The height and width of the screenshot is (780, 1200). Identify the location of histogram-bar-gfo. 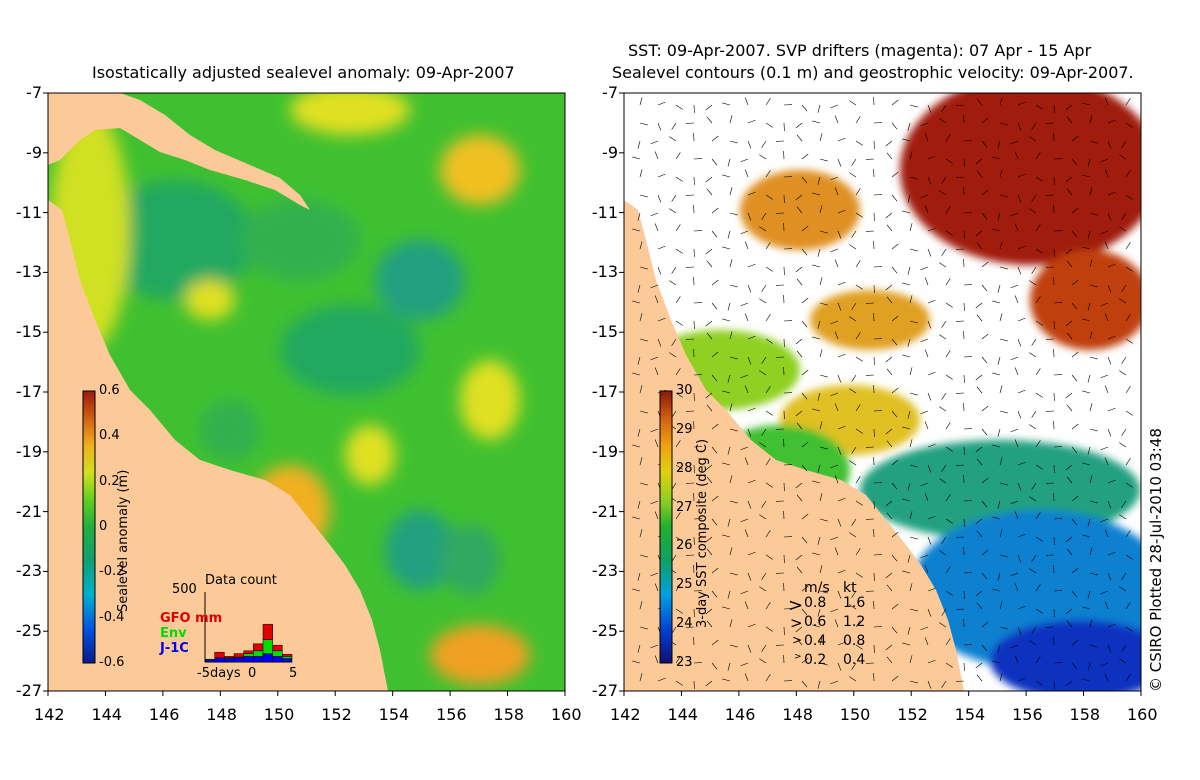
(258, 647).